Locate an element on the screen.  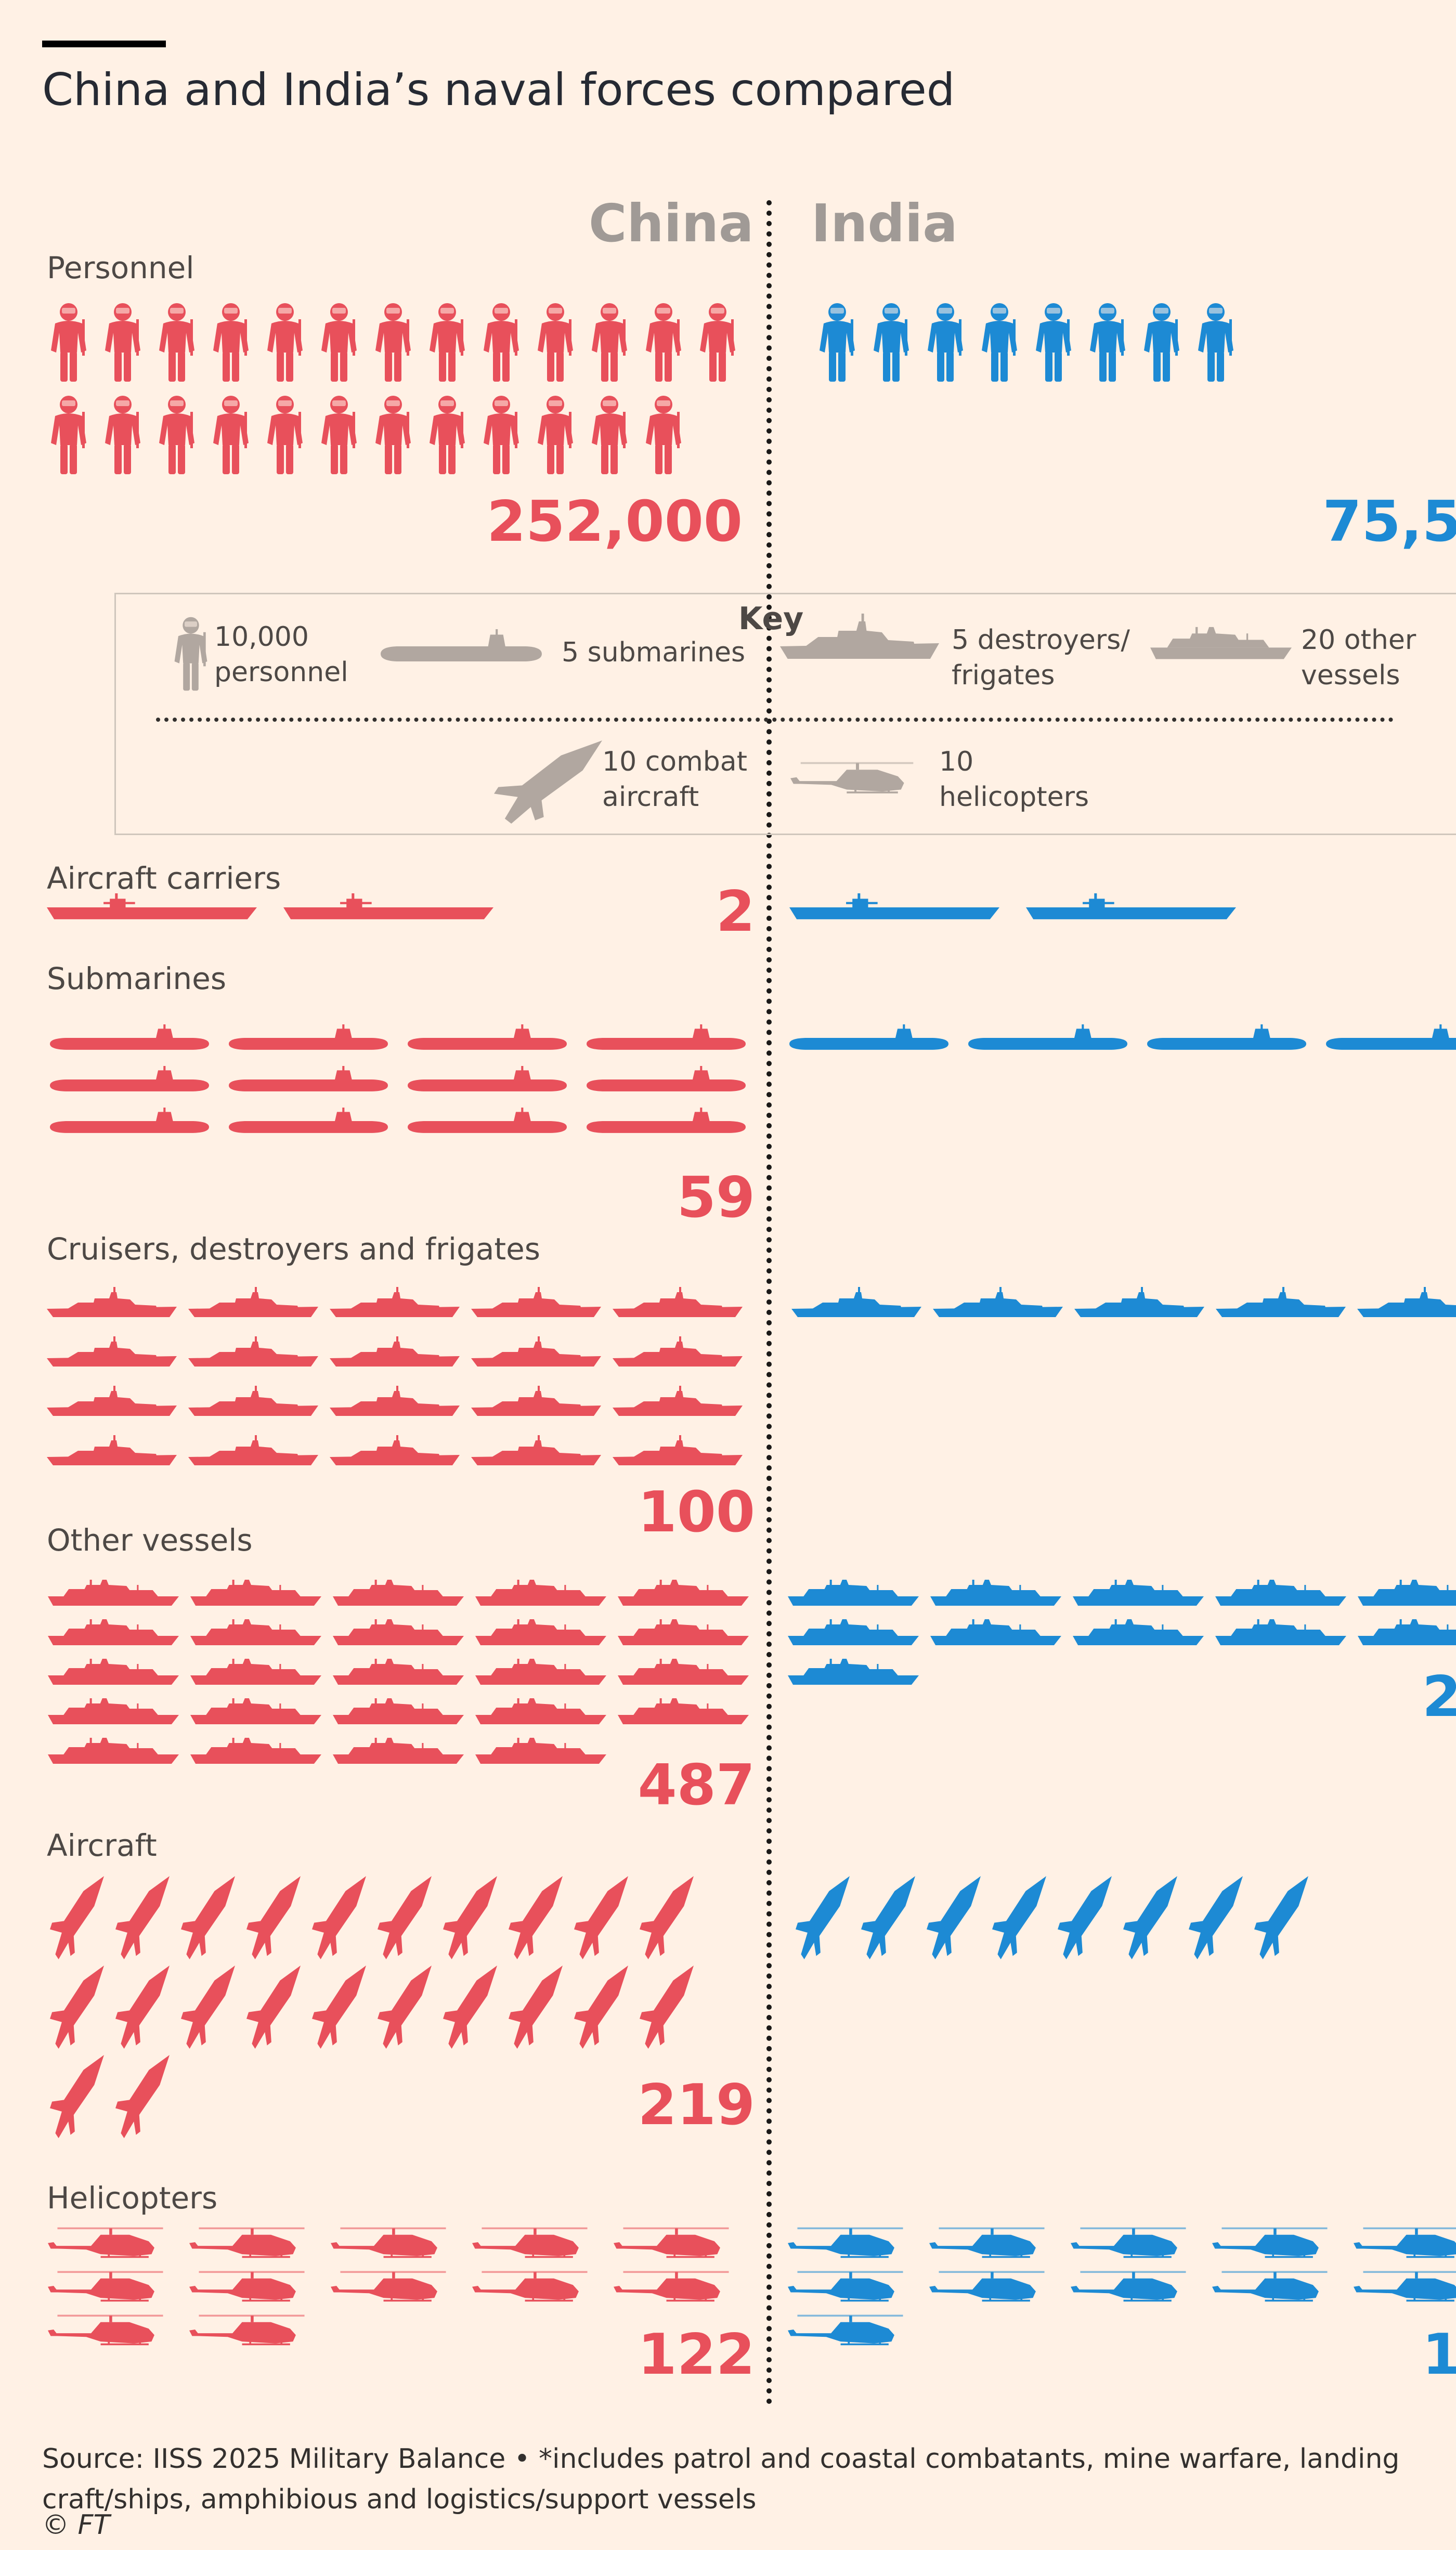
key-label-destroyers: 5 destroyers/frigates is located at coordinates (1041, 658).